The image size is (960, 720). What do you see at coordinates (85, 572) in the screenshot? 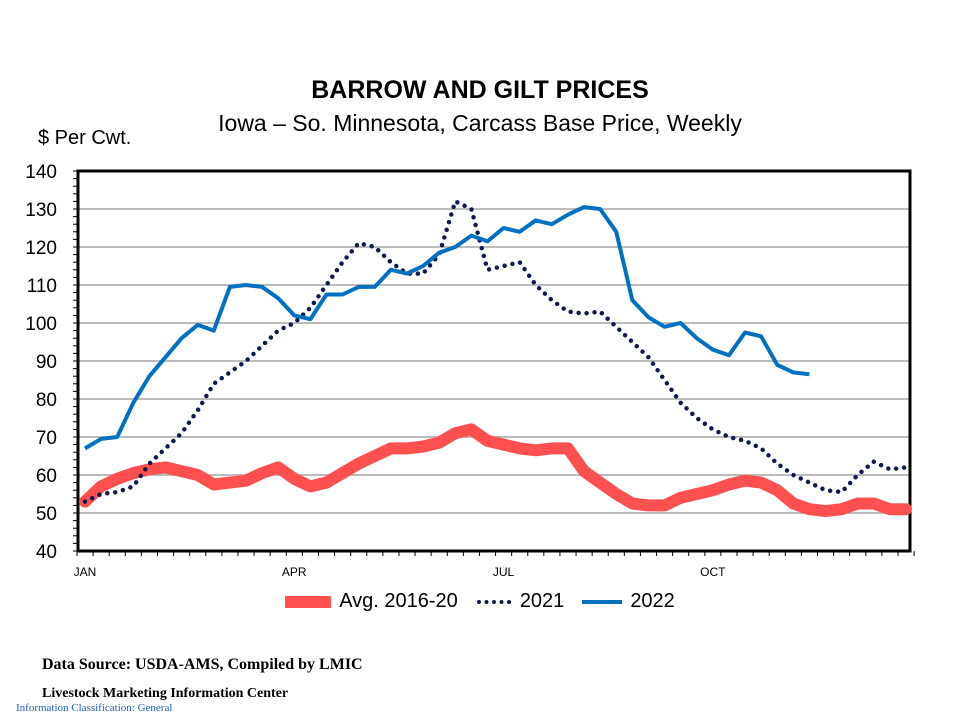
I see `x-tick-label: JAN` at bounding box center [85, 572].